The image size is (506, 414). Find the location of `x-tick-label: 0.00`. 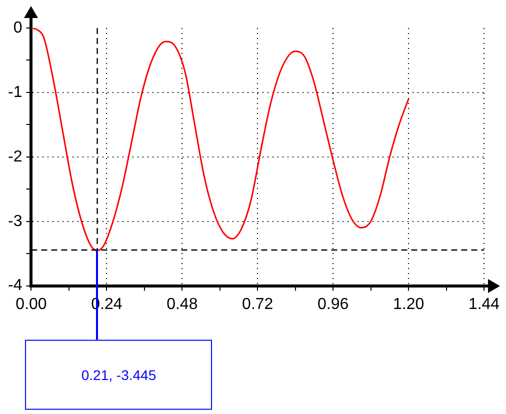

x-tick-label: 0.00 is located at coordinates (31, 304).